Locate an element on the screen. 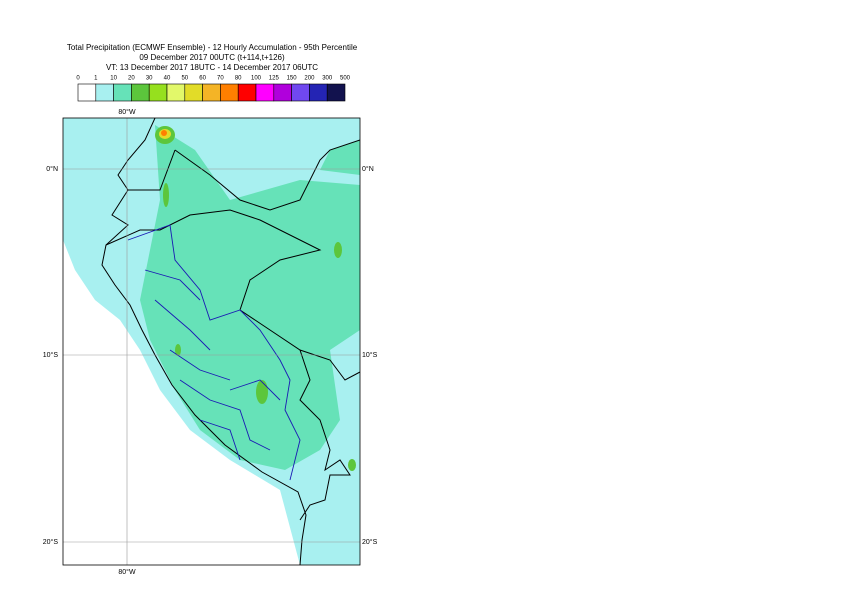  colorbar: 0 1 10 20 30 40 50 60 70 80 100 125 150 200 300 500 is located at coordinates (213, 89).